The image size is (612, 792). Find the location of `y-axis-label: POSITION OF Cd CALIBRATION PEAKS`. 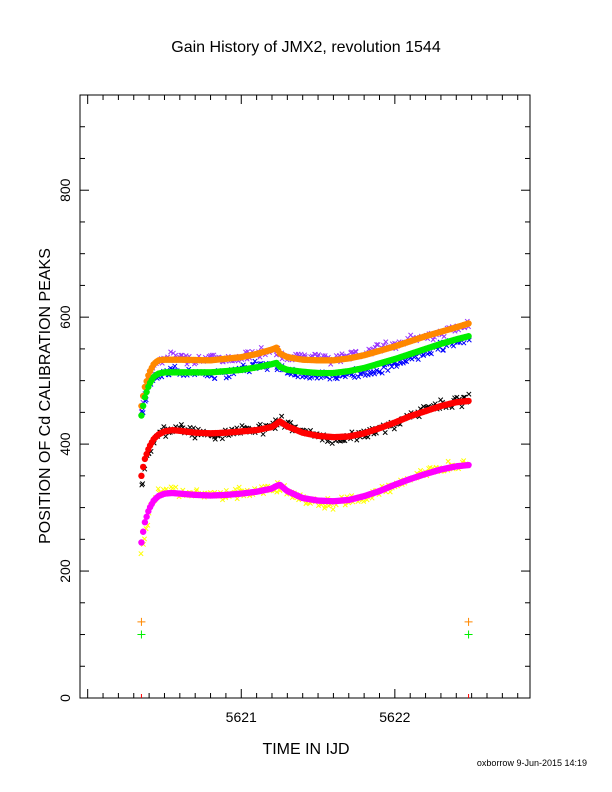

y-axis-label: POSITION OF Cd CALIBRATION PEAKS is located at coordinates (45, 396).